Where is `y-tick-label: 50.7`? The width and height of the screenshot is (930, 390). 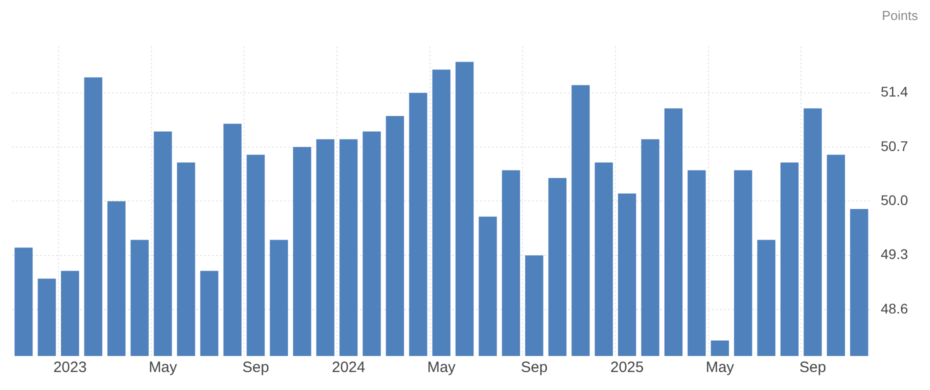 y-tick-label: 50.7 is located at coordinates (894, 146).